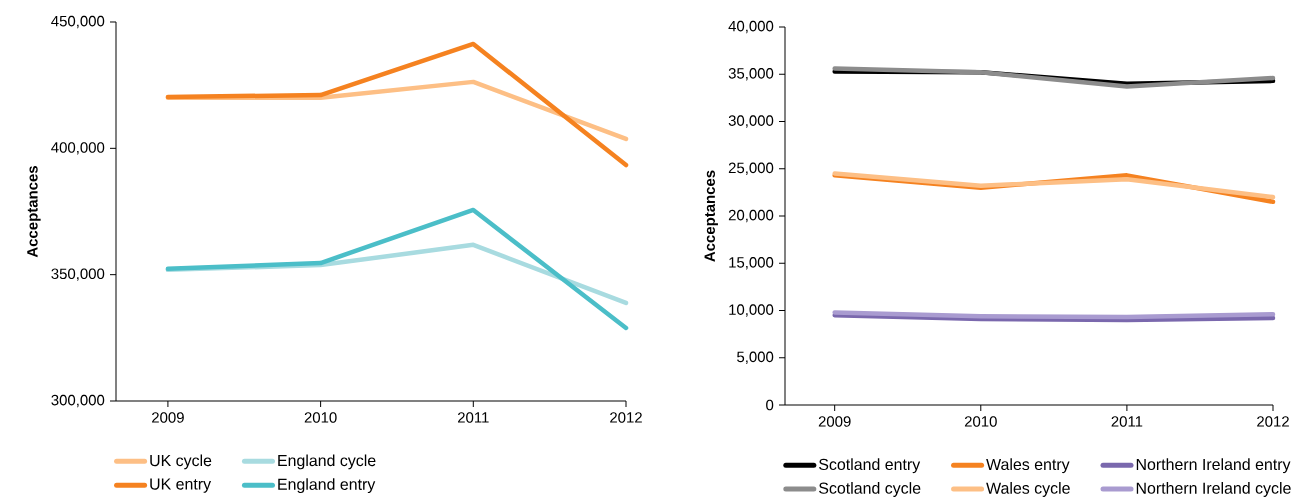 The width and height of the screenshot is (1315, 502). Describe the element at coordinates (327, 486) in the screenshot. I see `legend-label: England entry` at that location.